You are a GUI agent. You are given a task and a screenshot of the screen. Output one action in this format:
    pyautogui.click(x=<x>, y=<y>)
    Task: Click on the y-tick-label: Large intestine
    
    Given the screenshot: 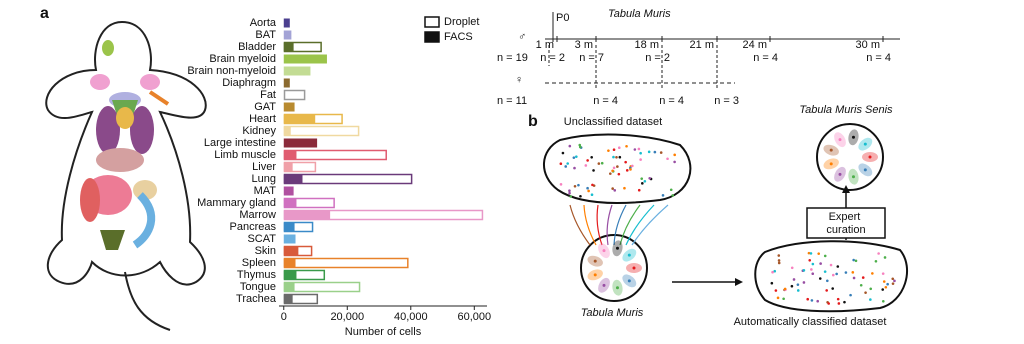 What is the action you would take?
    pyautogui.click(x=240, y=143)
    